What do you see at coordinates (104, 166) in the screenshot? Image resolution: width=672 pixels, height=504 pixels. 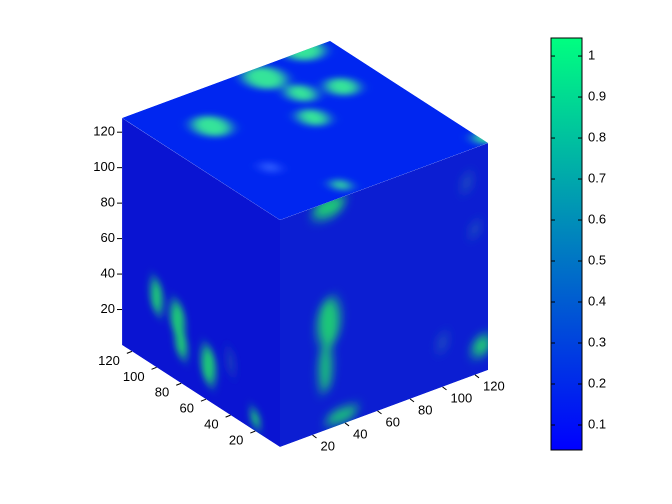 I see `z-tick-label: 100` at bounding box center [104, 166].